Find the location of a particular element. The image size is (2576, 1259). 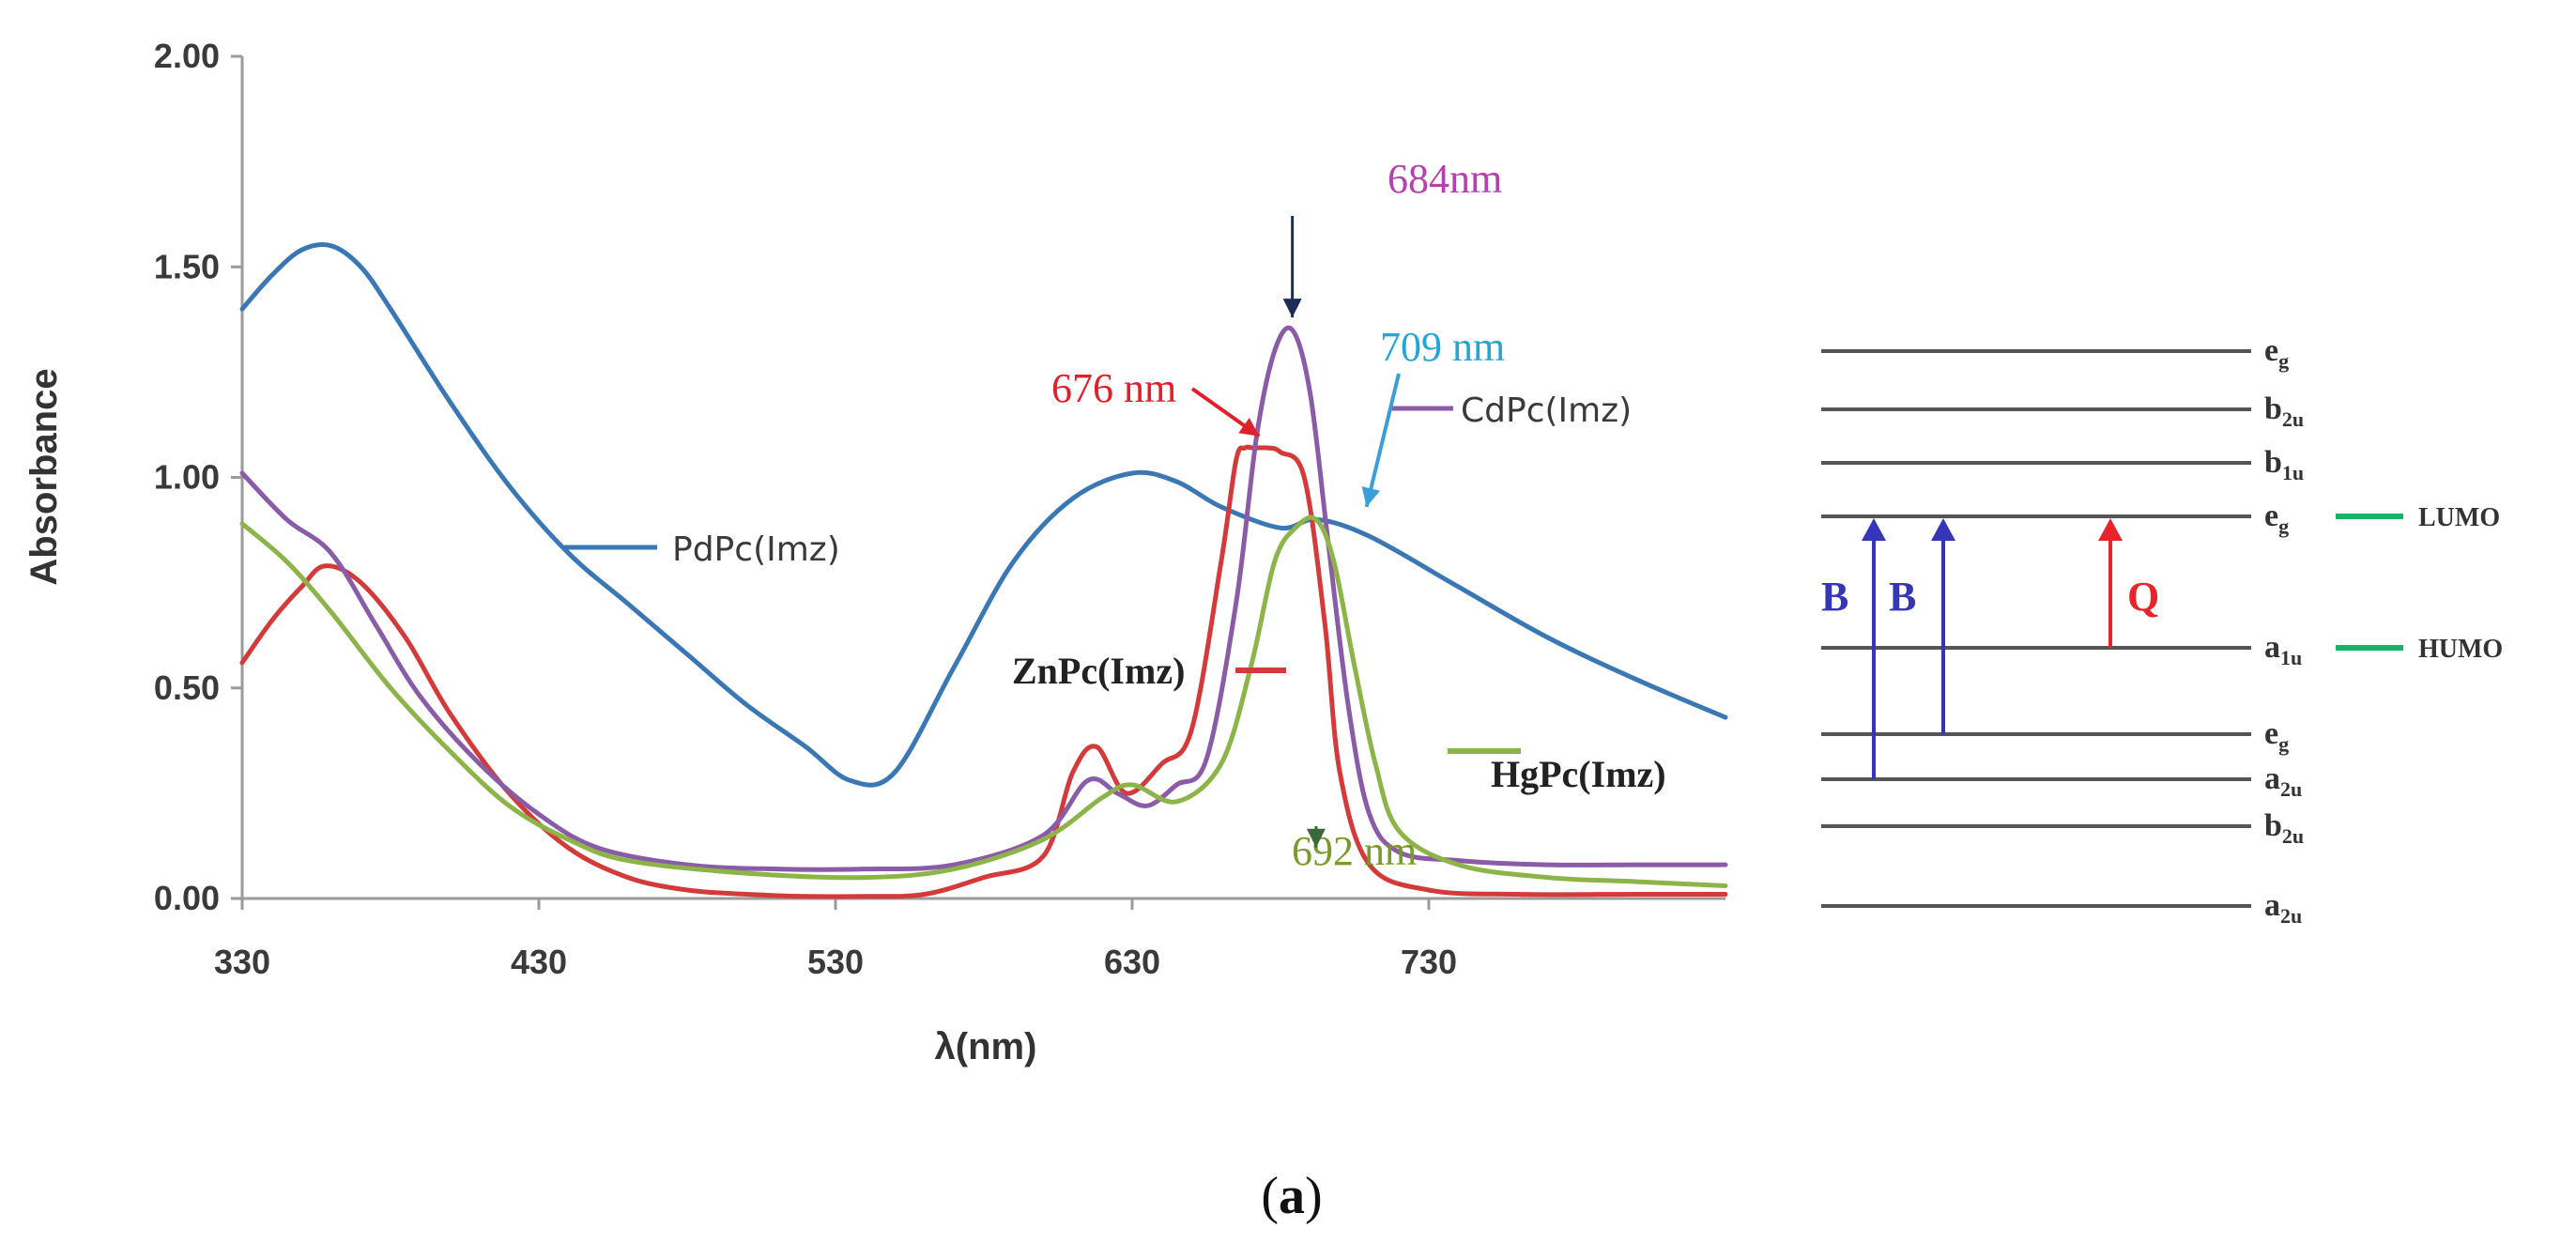

annotation-676nm: 676 nm is located at coordinates (1114, 388).